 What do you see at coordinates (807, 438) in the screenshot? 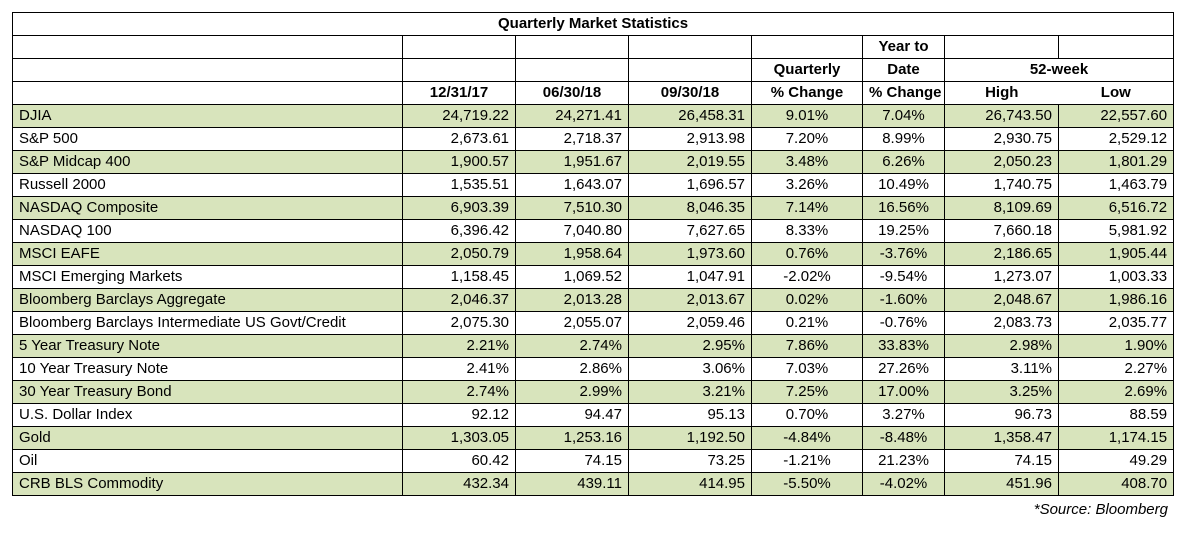
I see `quarterly-change: -4.84%` at bounding box center [807, 438].